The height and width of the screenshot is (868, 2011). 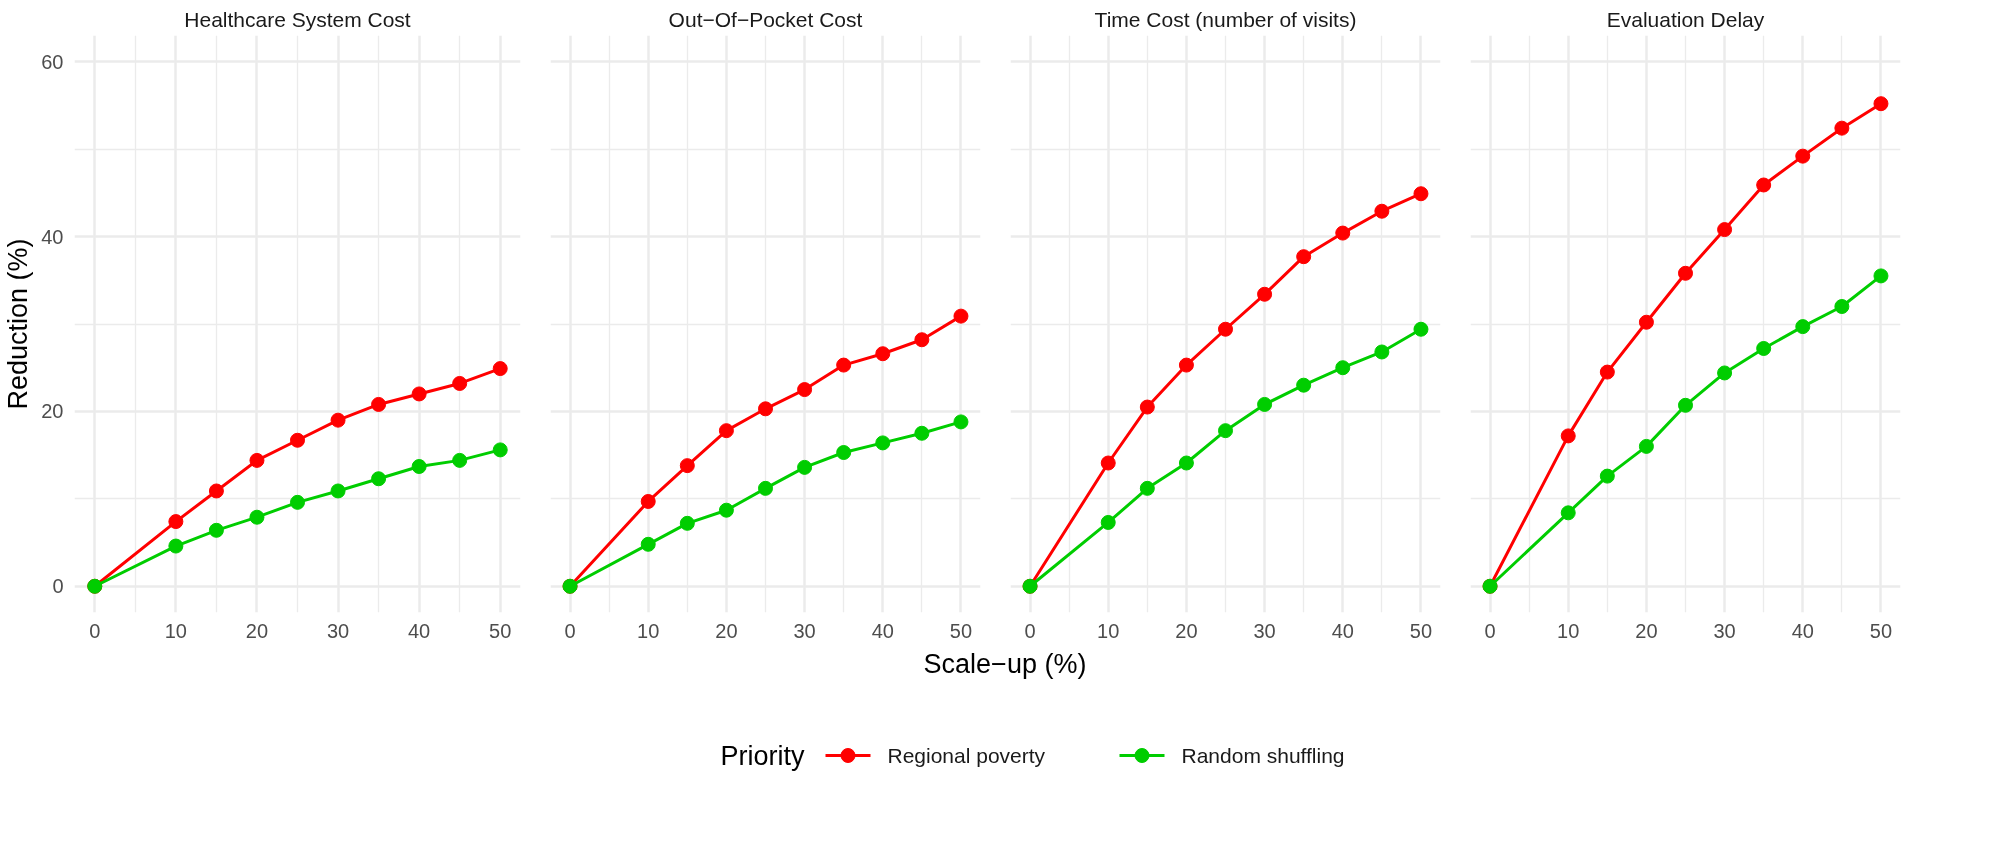 I want to click on chart-title: Time Cost (number of visits), so click(x=1225, y=19).